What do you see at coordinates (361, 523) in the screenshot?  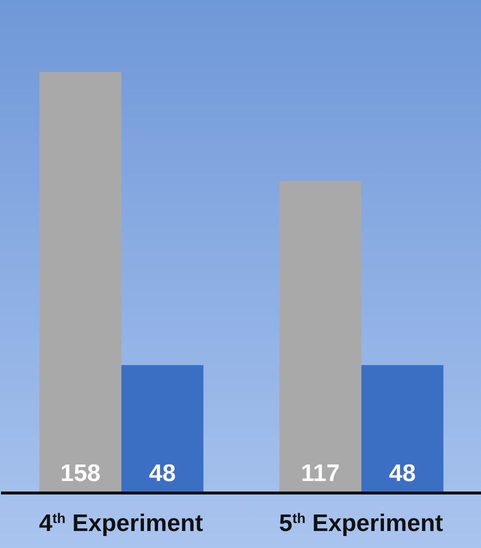 I see `x-tick-label: 5$^{th}$ Experiment` at bounding box center [361, 523].